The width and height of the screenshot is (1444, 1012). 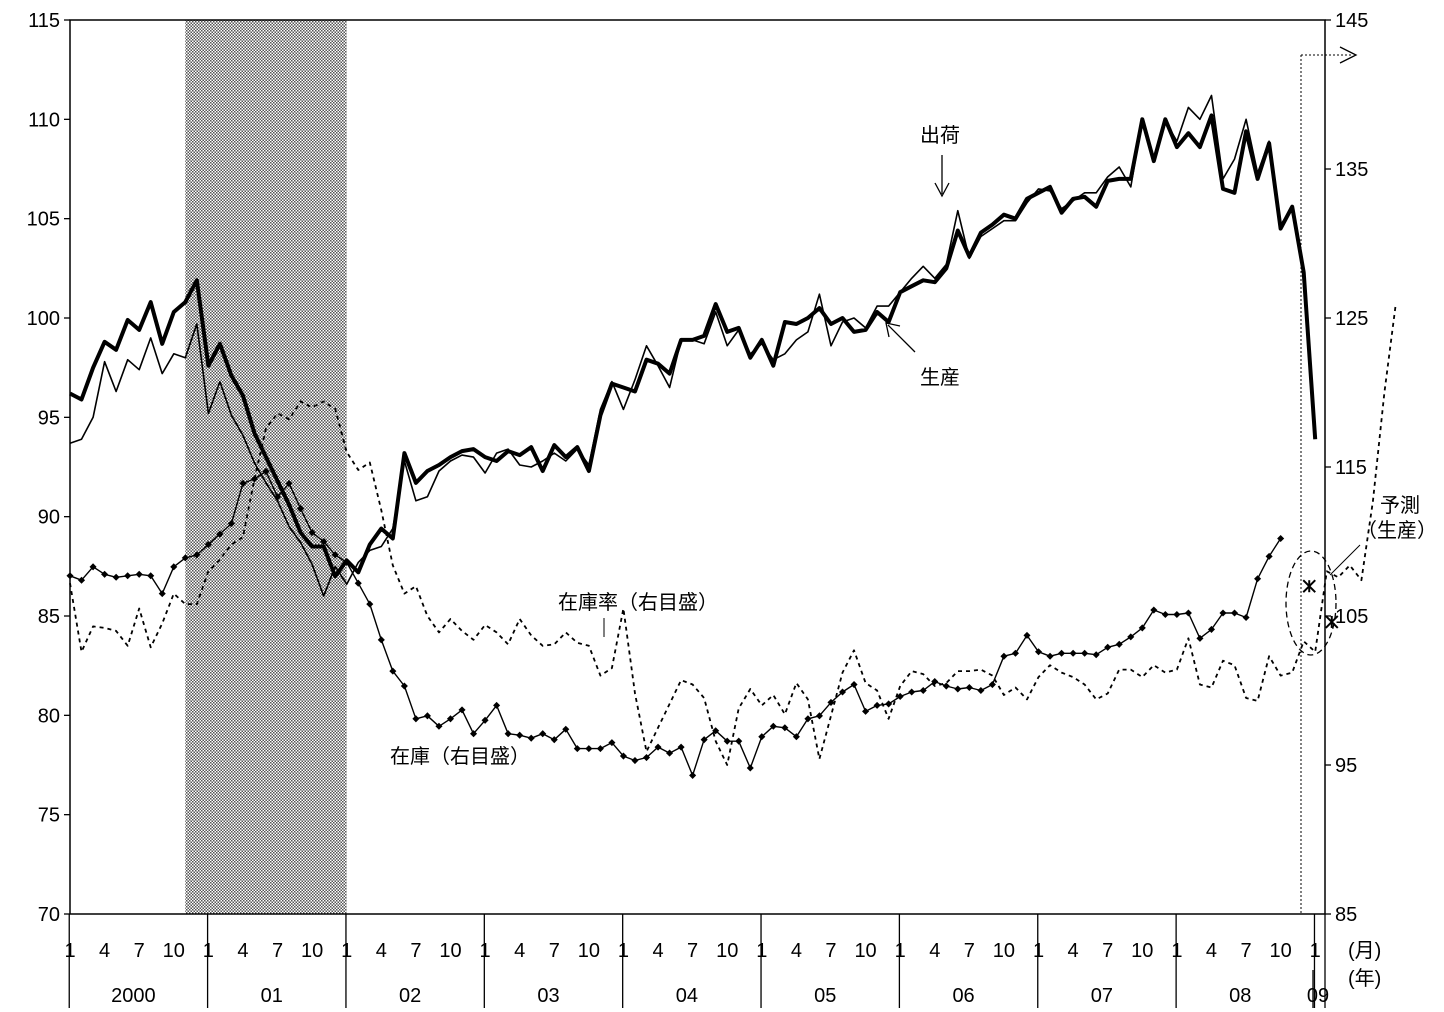 What do you see at coordinates (1364, 978) in the screenshot?
I see `year-unit-label: (年)` at bounding box center [1364, 978].